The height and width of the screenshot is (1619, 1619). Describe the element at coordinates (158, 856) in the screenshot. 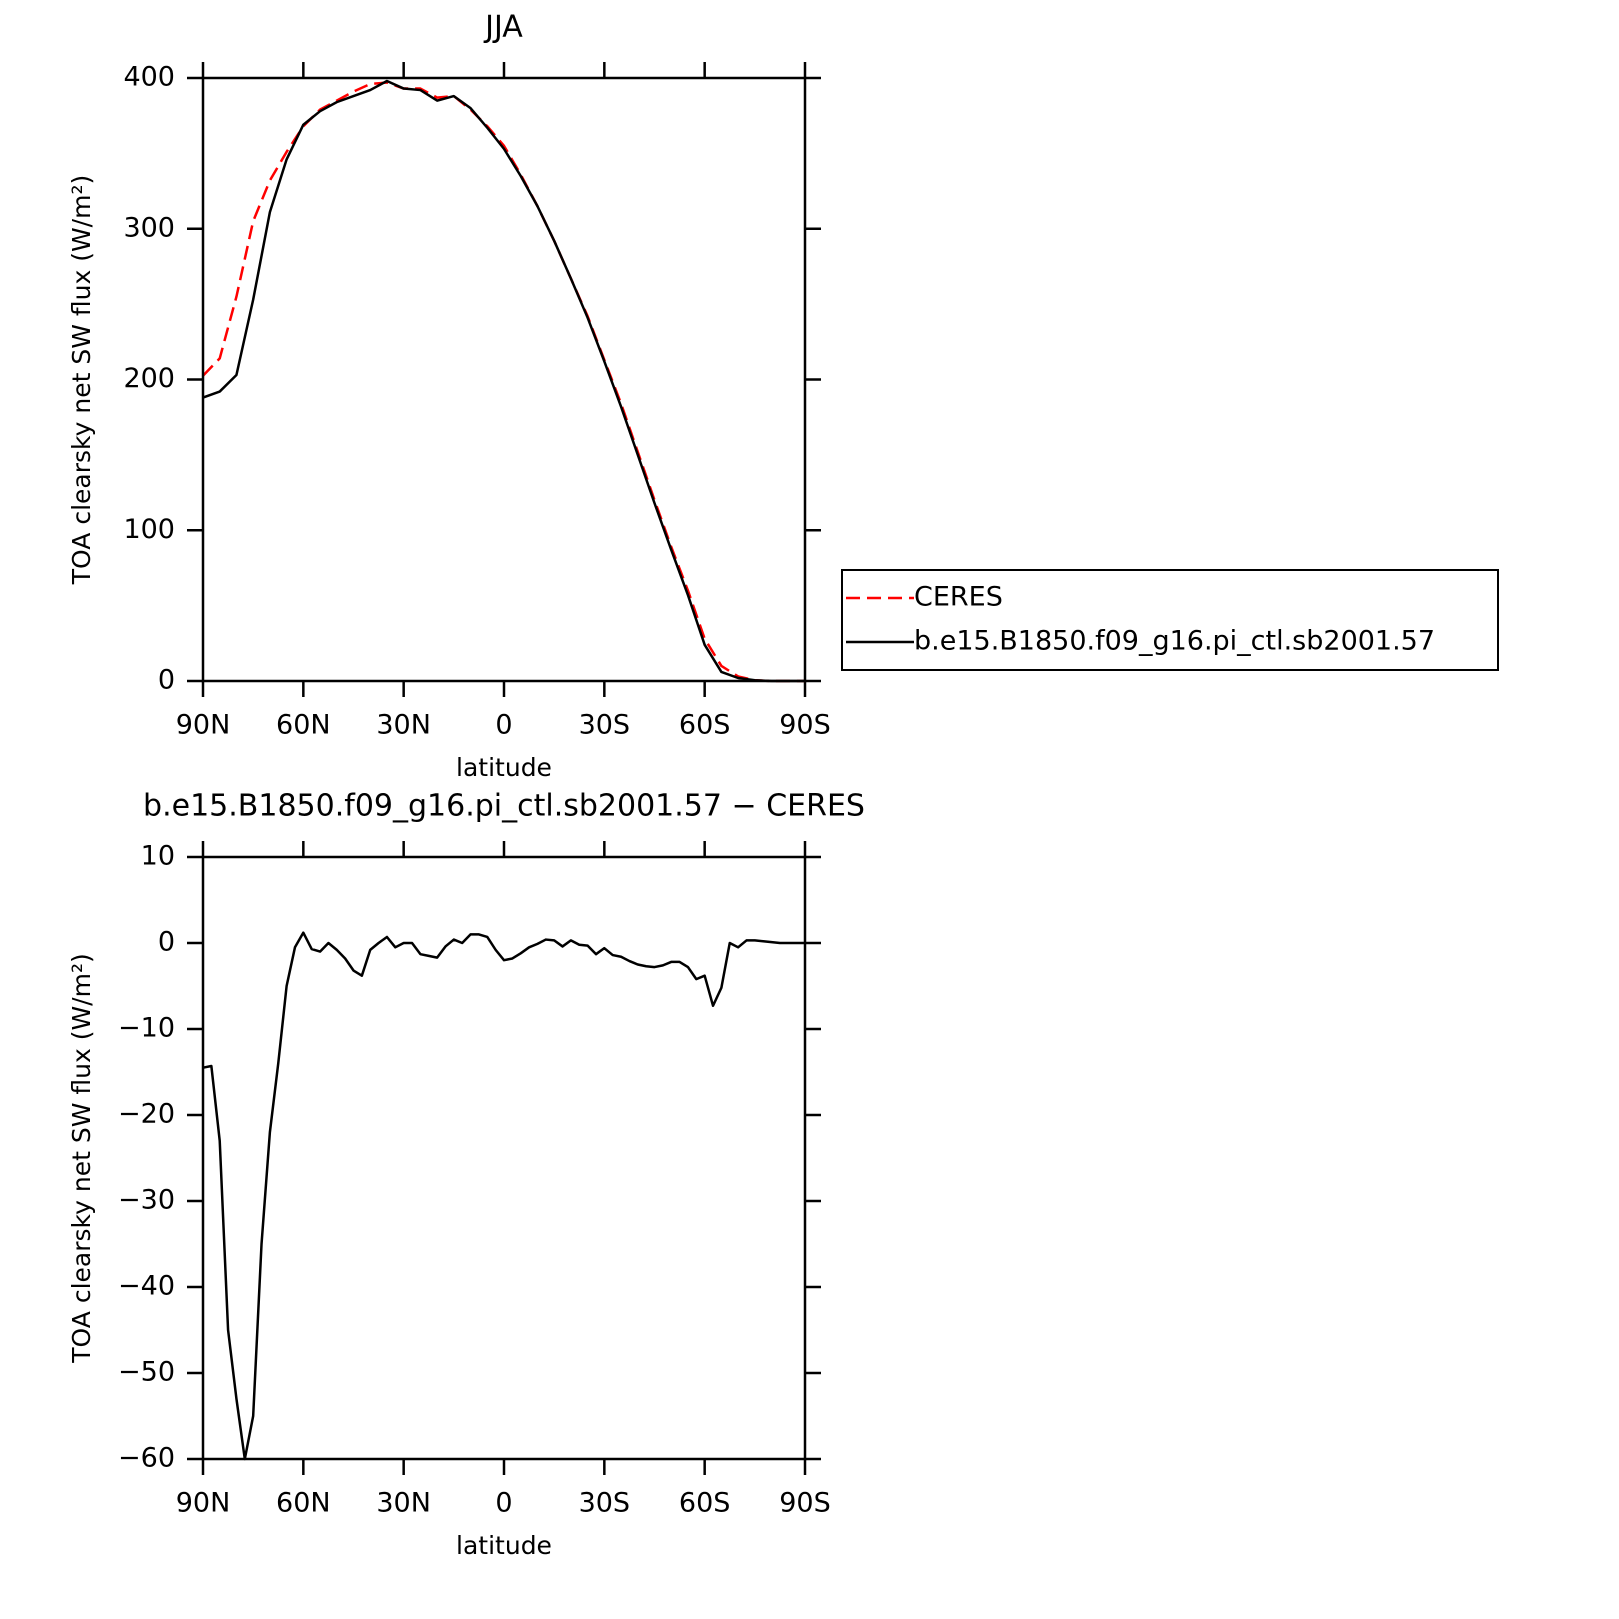

I see `y-tick-label: 10` at that location.